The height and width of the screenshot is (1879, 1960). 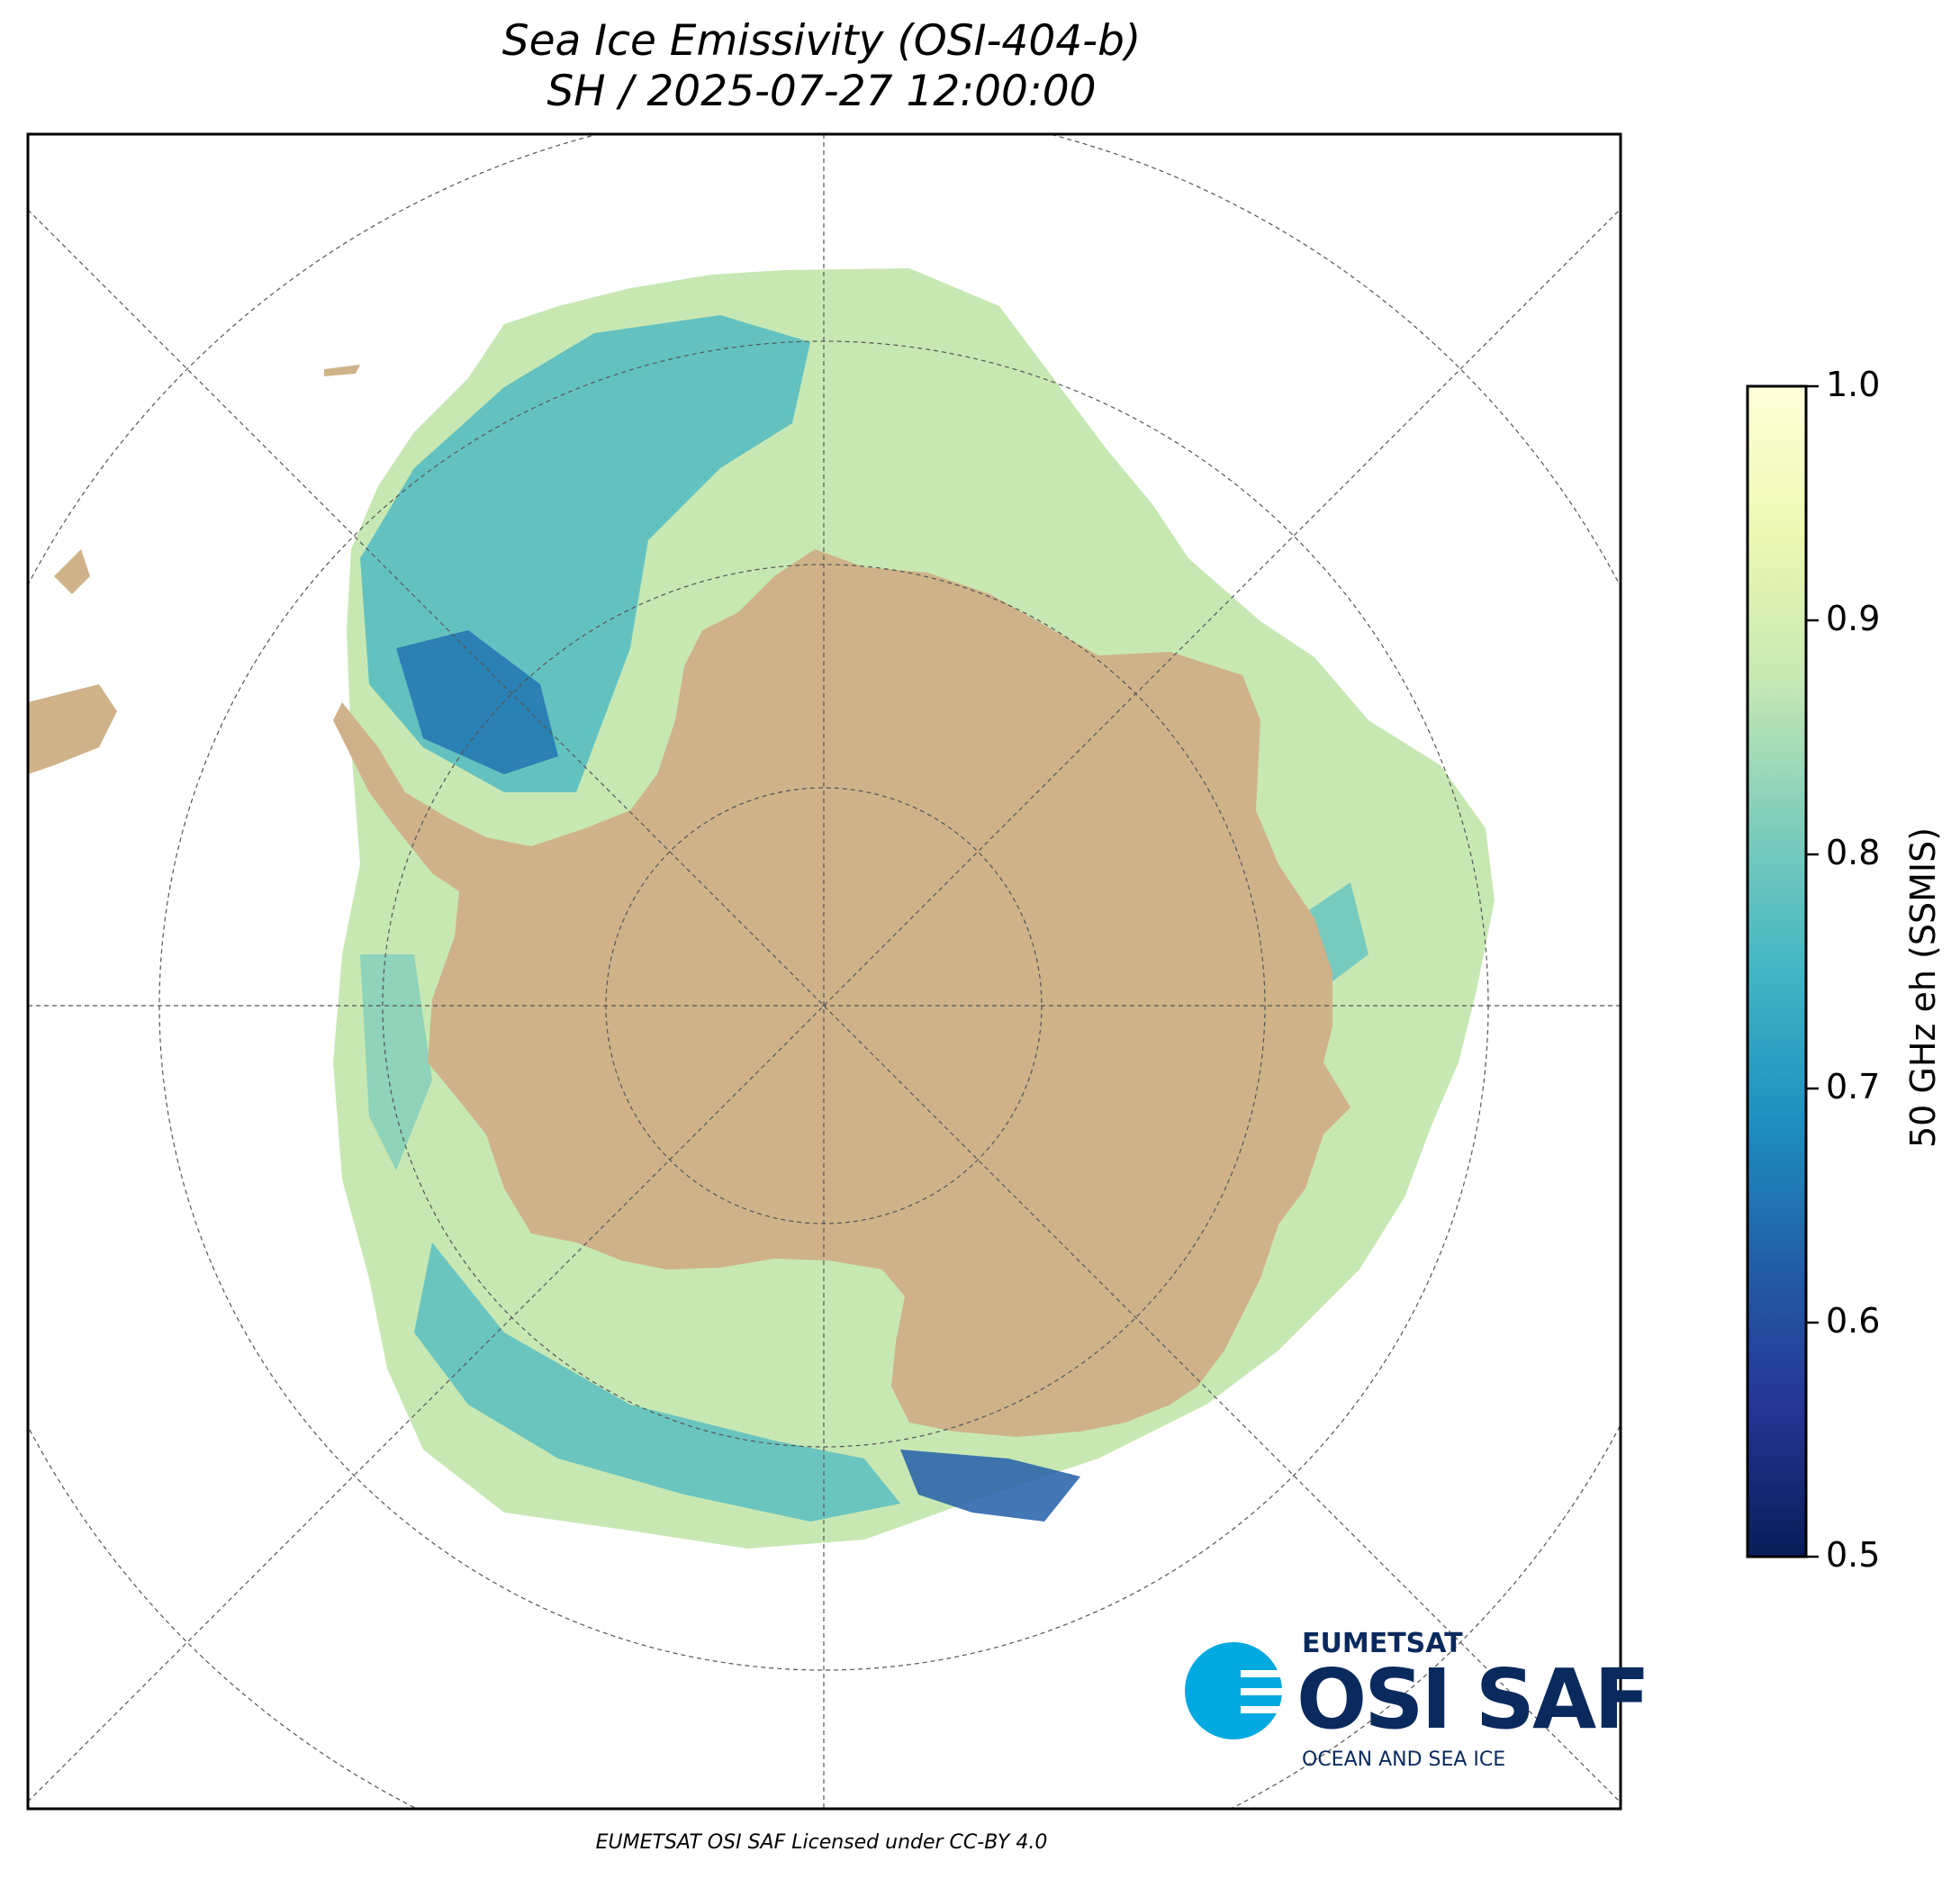 What do you see at coordinates (1854, 384) in the screenshot?
I see `colorbar-tick-label: 1.0` at bounding box center [1854, 384].